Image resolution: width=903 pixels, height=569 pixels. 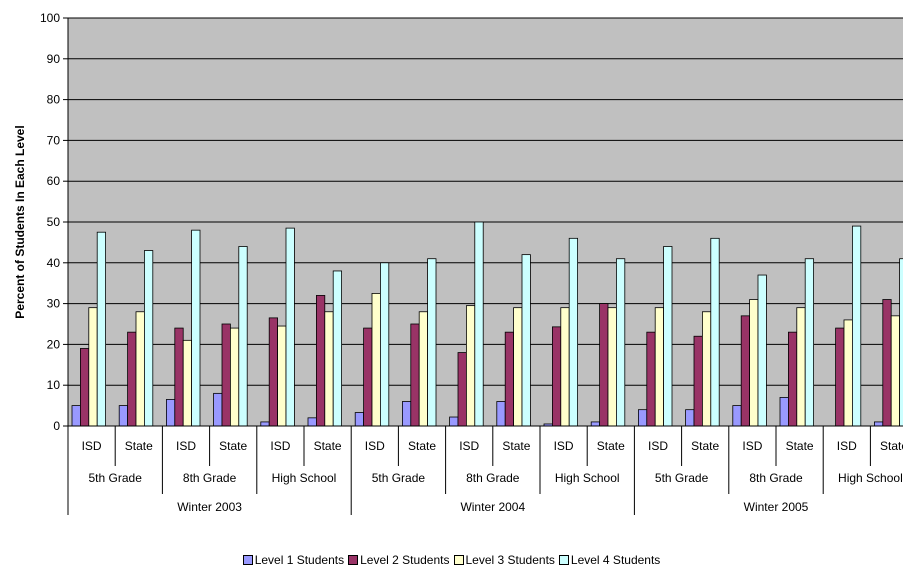 I want to click on y-tick-label: 40, so click(x=54, y=263).